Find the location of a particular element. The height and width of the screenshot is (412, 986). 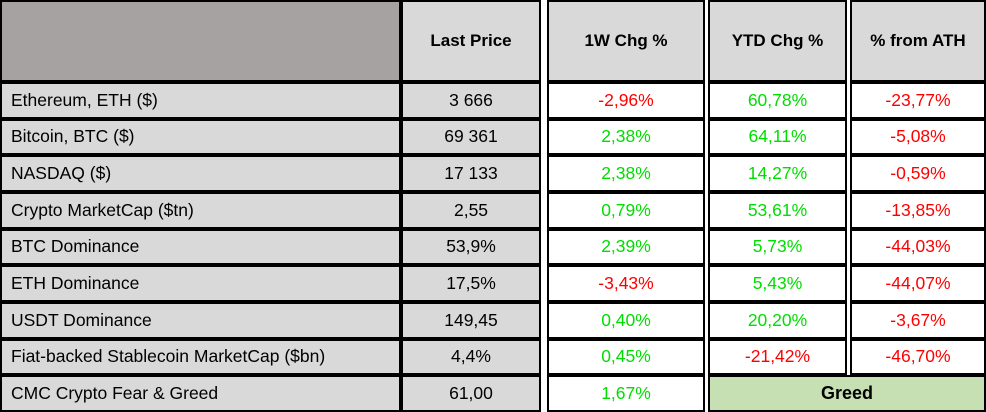

ytd-chg-cell: 60,78% is located at coordinates (777, 100).